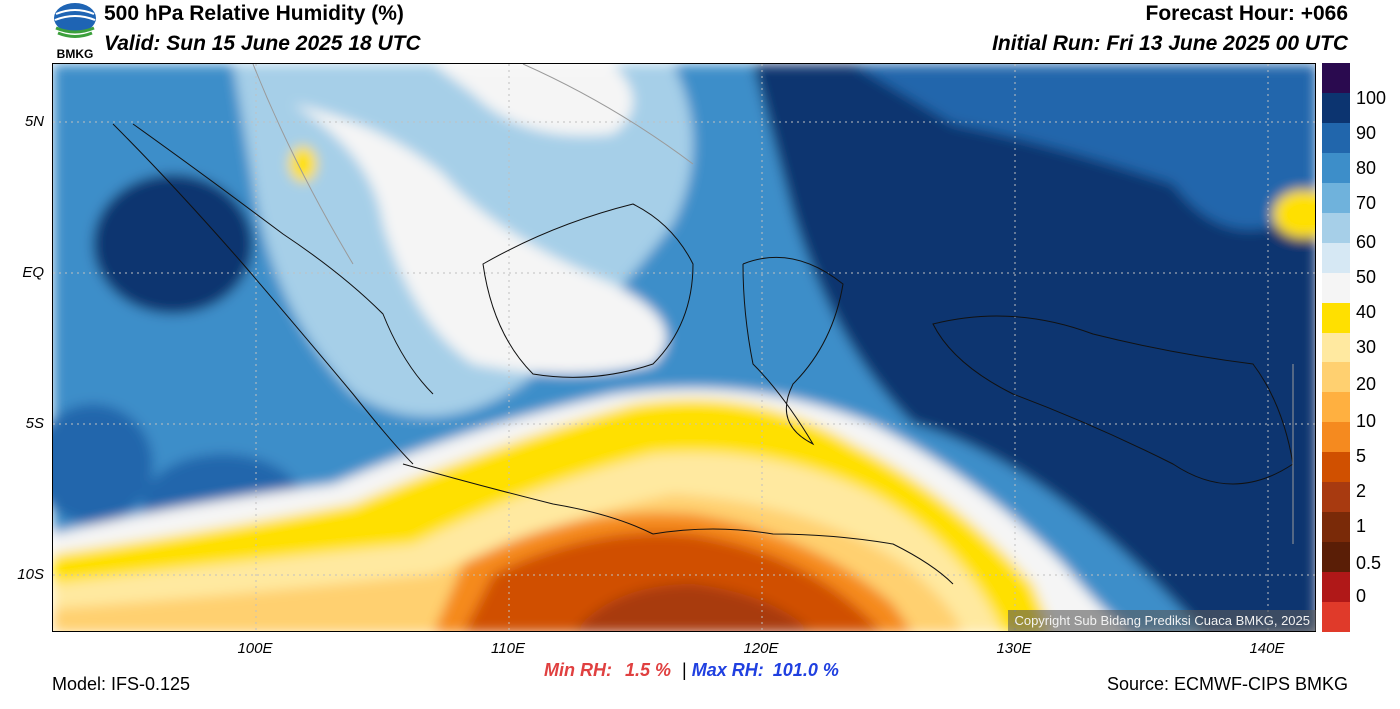  I want to click on colorbar, so click(1336, 348).